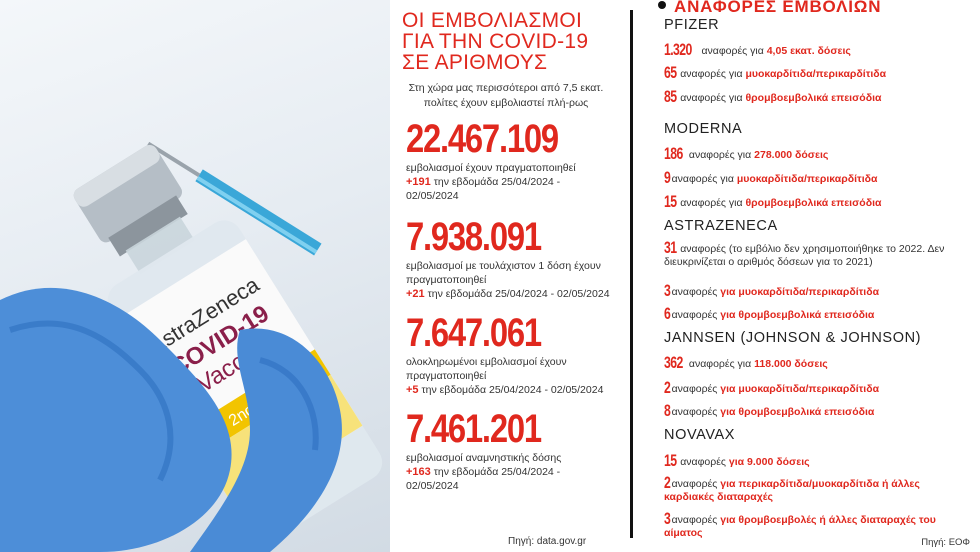 This screenshot has width=980, height=552. What do you see at coordinates (737, 460) in the screenshot?
I see `report-row: 15 αναφορές για 9.000 δόσεις` at bounding box center [737, 460].